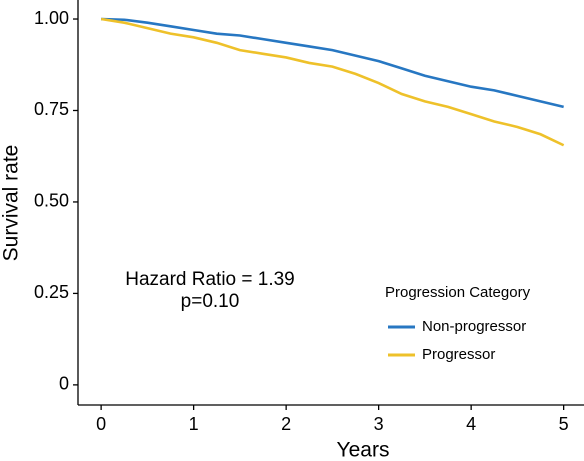 This screenshot has width=584, height=461. Describe the element at coordinates (210, 279) in the screenshot. I see `annotation: Hazard Ratio = 1.39` at that location.